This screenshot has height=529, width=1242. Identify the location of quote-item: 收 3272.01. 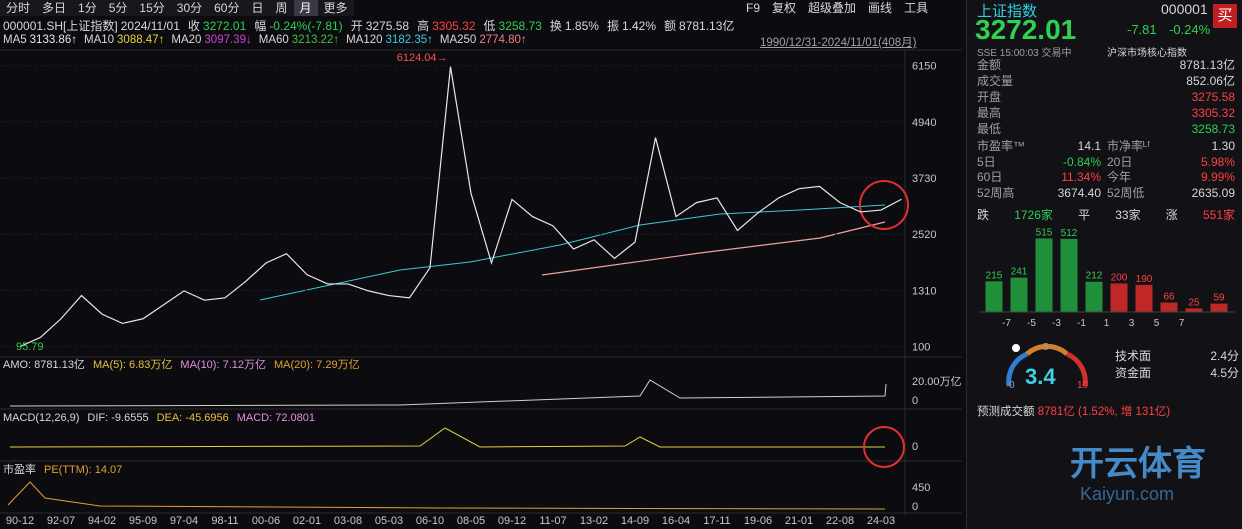
(217, 25).